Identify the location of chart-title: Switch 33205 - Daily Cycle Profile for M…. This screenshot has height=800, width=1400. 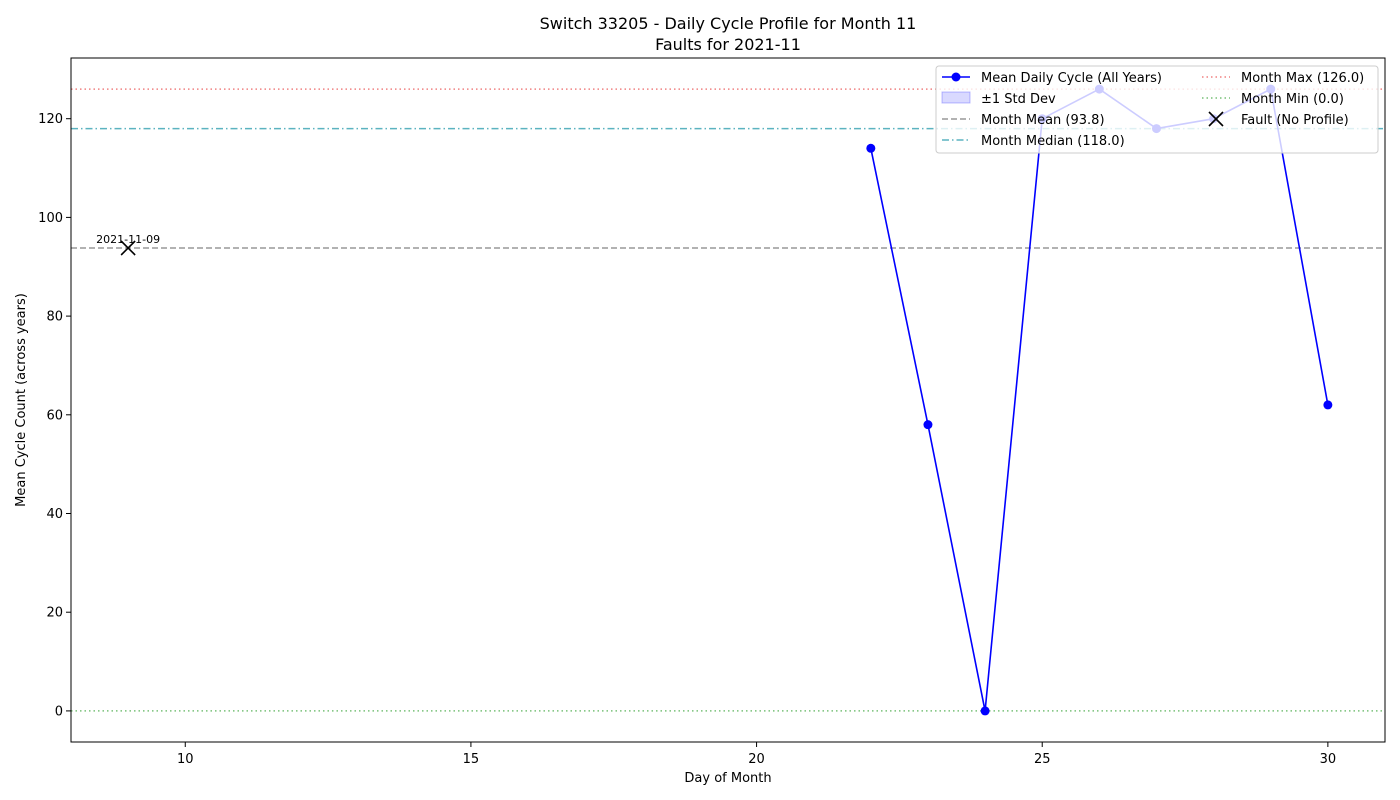
(728, 23).